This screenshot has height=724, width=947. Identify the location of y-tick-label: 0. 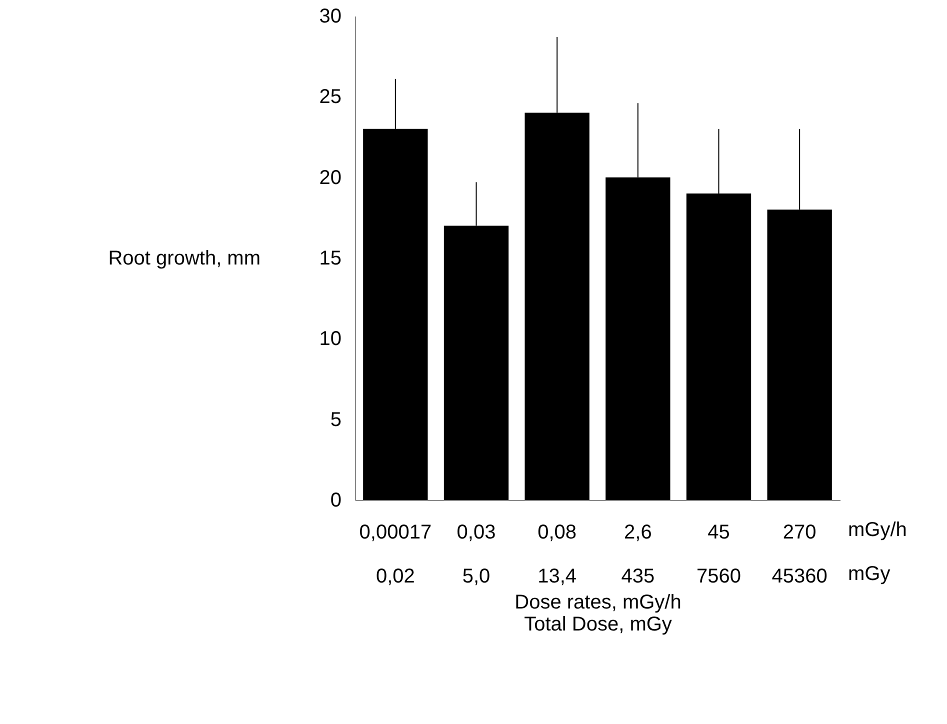
(336, 501).